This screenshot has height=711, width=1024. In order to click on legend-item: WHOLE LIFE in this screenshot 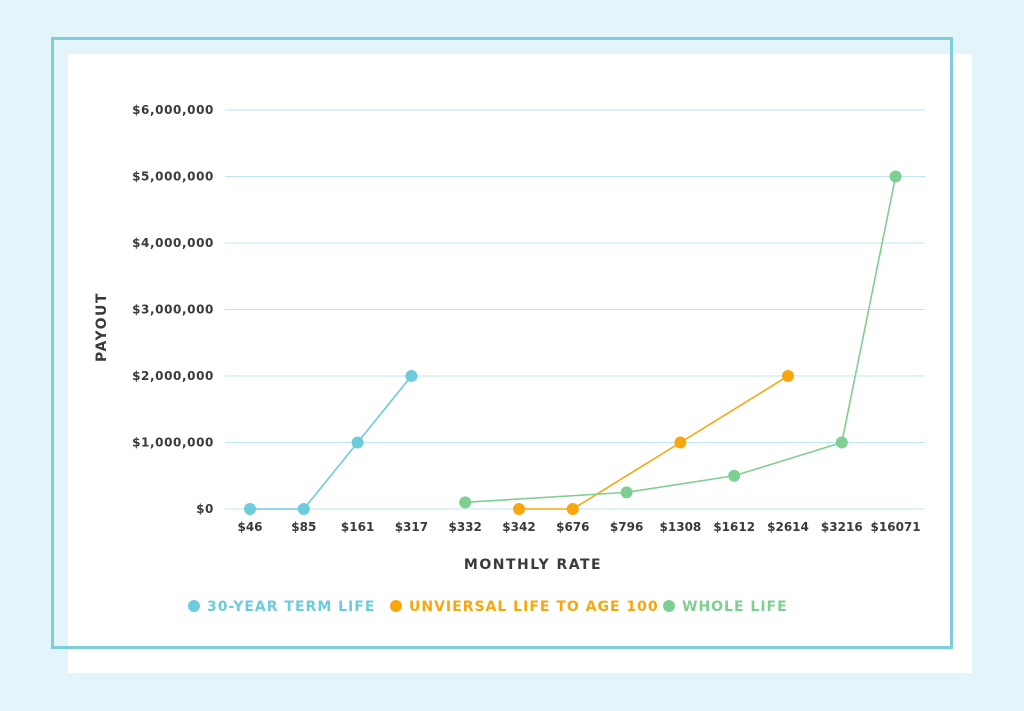, I will do `click(725, 607)`.